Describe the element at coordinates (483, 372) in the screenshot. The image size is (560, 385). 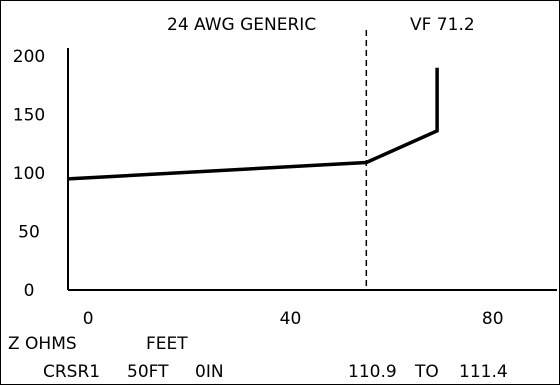
I see `cursor-to-value: 111.4` at that location.